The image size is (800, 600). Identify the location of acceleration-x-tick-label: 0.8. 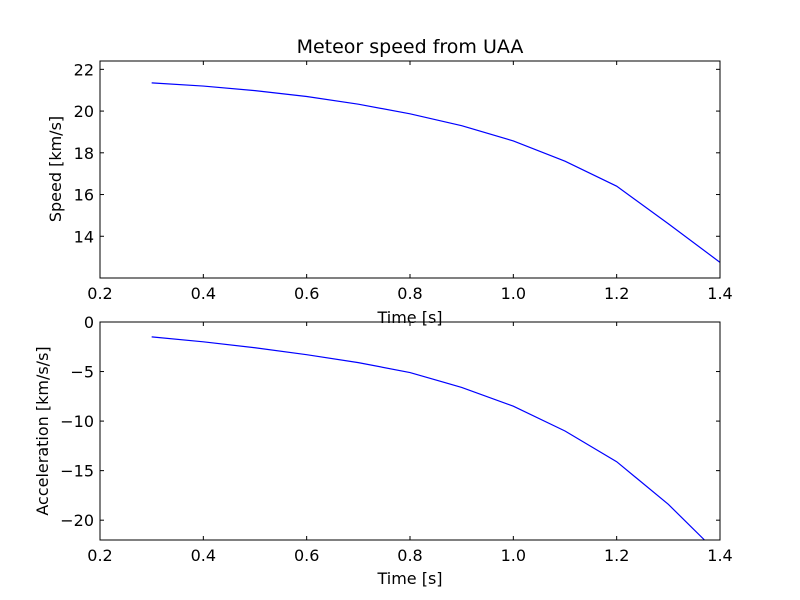
(409, 555).